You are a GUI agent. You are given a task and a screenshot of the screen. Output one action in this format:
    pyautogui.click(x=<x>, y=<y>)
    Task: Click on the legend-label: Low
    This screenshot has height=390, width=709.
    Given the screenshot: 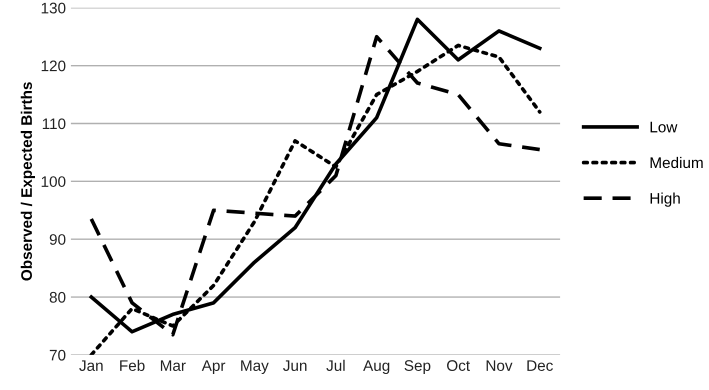 What is the action you would take?
    pyautogui.click(x=664, y=127)
    